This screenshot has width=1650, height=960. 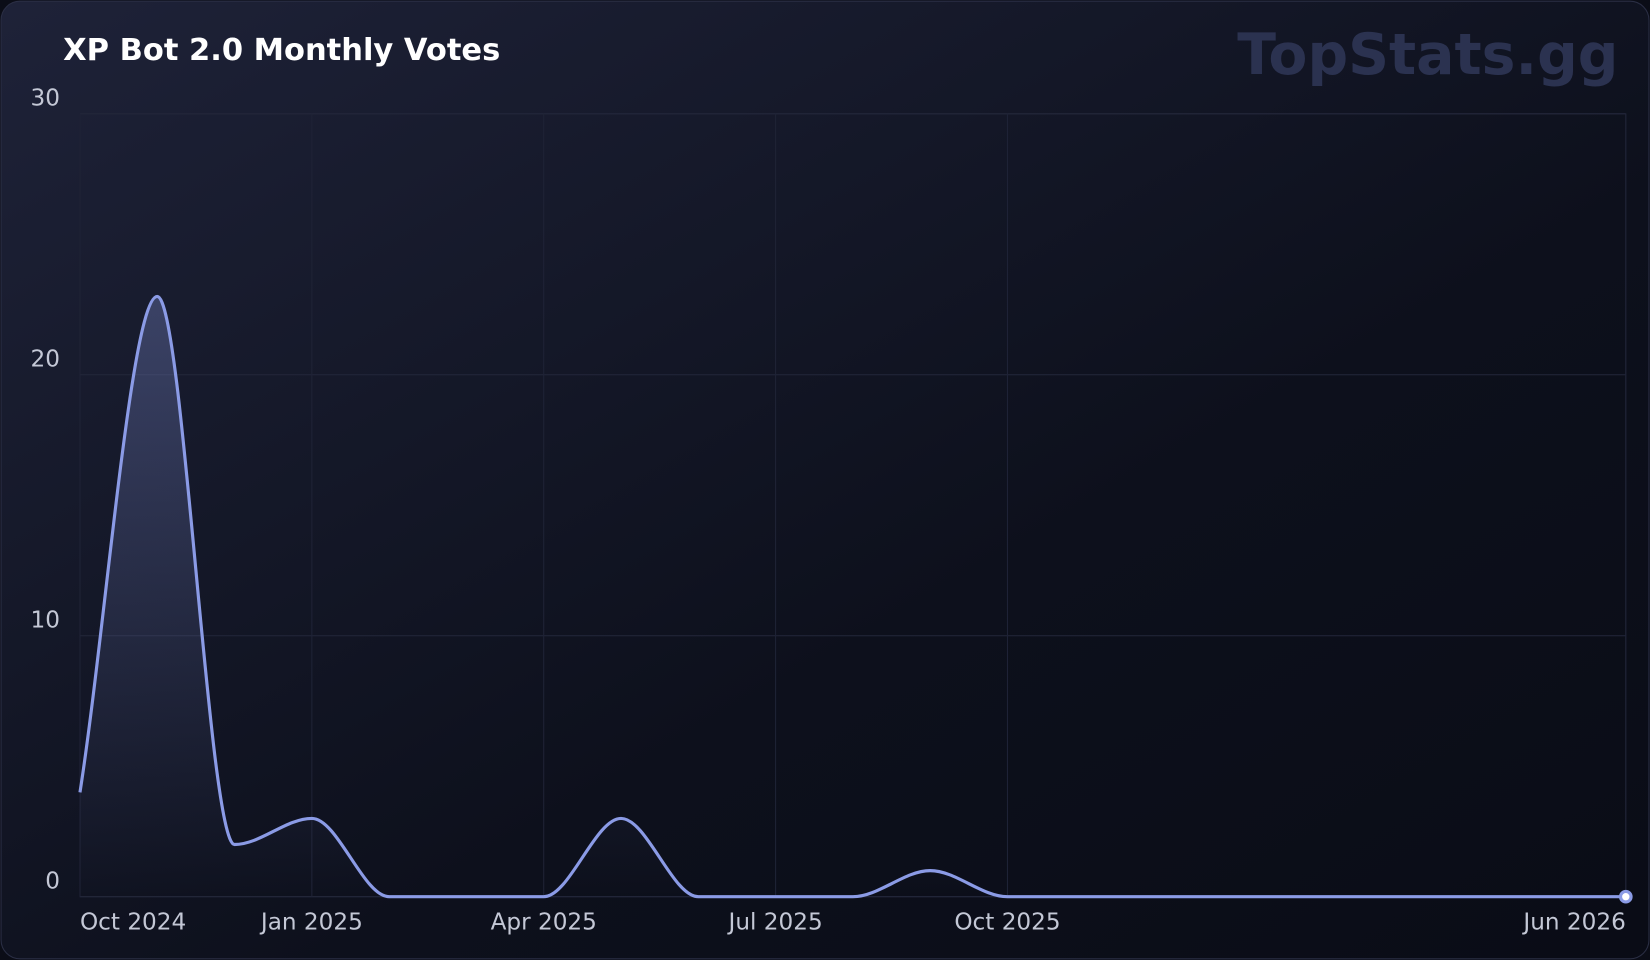 I want to click on x-tick-label: Oct 2025, so click(x=1007, y=922).